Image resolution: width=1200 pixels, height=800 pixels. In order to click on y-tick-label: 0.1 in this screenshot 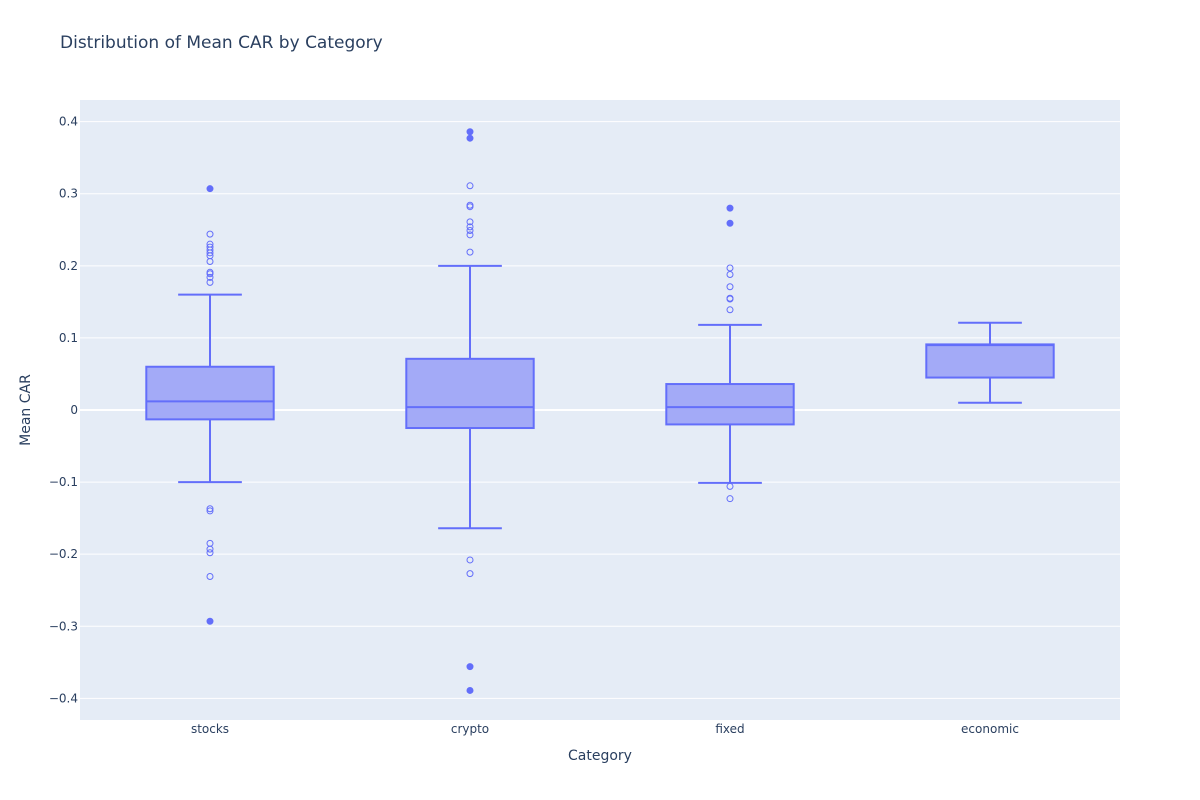, I will do `click(68, 338)`.